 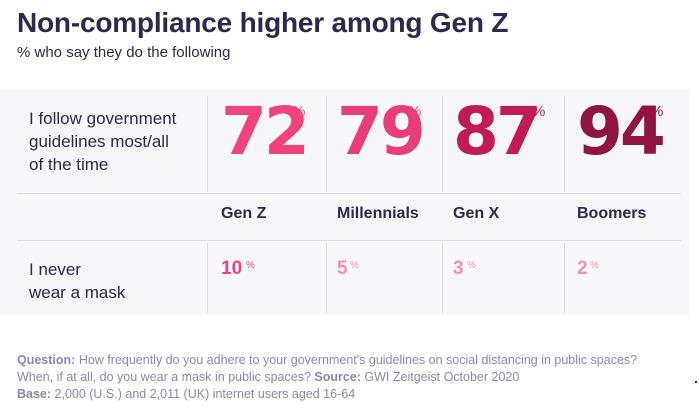 What do you see at coordinates (103, 118) in the screenshot?
I see `row-label-line: I follow government` at bounding box center [103, 118].